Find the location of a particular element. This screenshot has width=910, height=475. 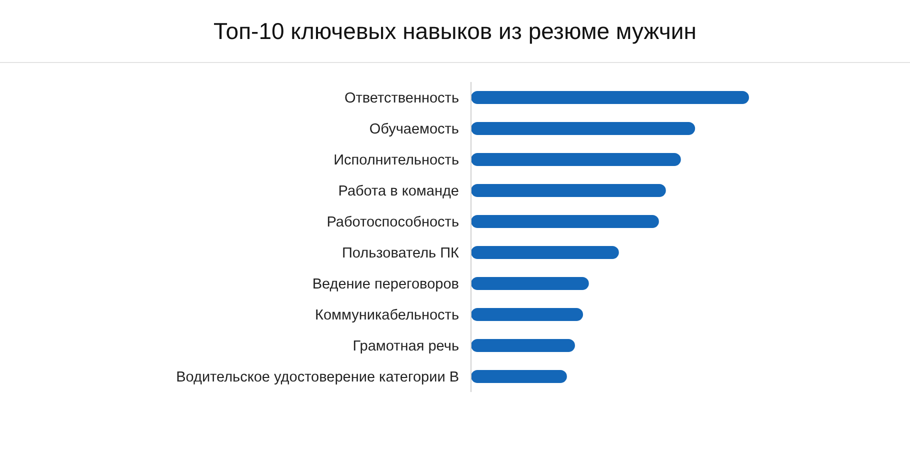

y-tick-label: Исполнительность is located at coordinates (396, 160).